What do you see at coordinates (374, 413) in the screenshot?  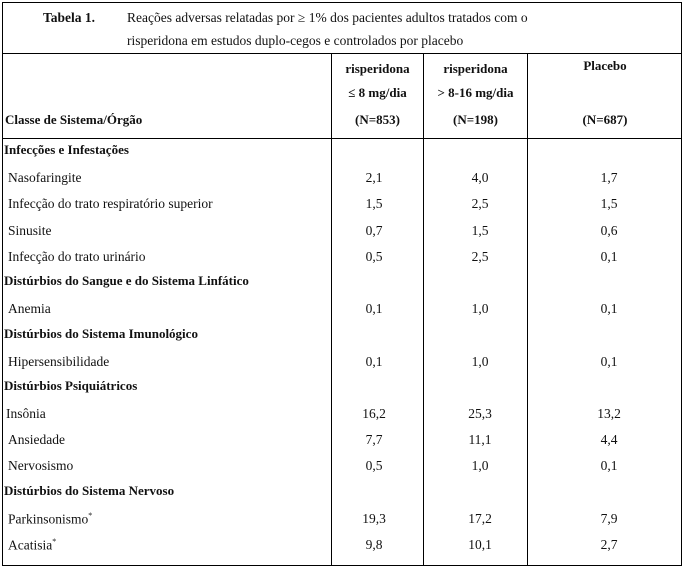 I see `value-cell-col1: 16,2` at bounding box center [374, 413].